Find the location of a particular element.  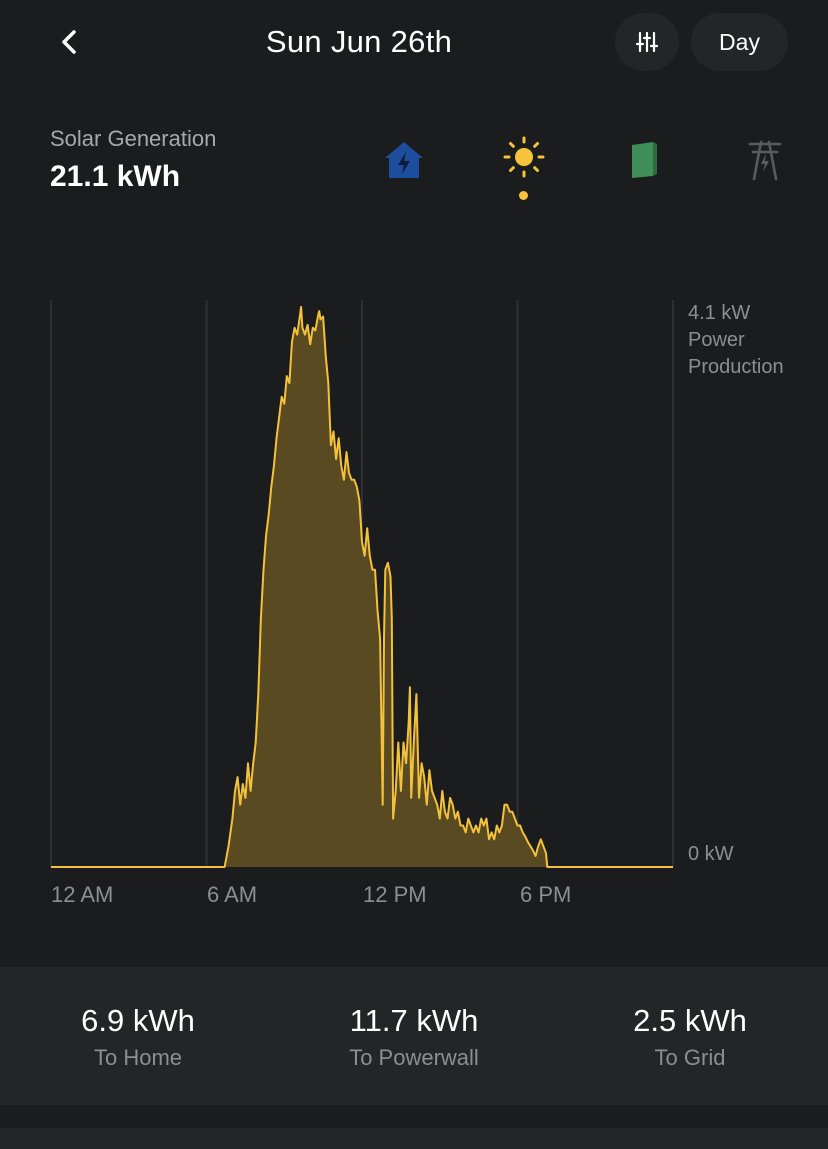

stat-to-powerwall: 11.7 kWh To Powerwall is located at coordinates (414, 1037).